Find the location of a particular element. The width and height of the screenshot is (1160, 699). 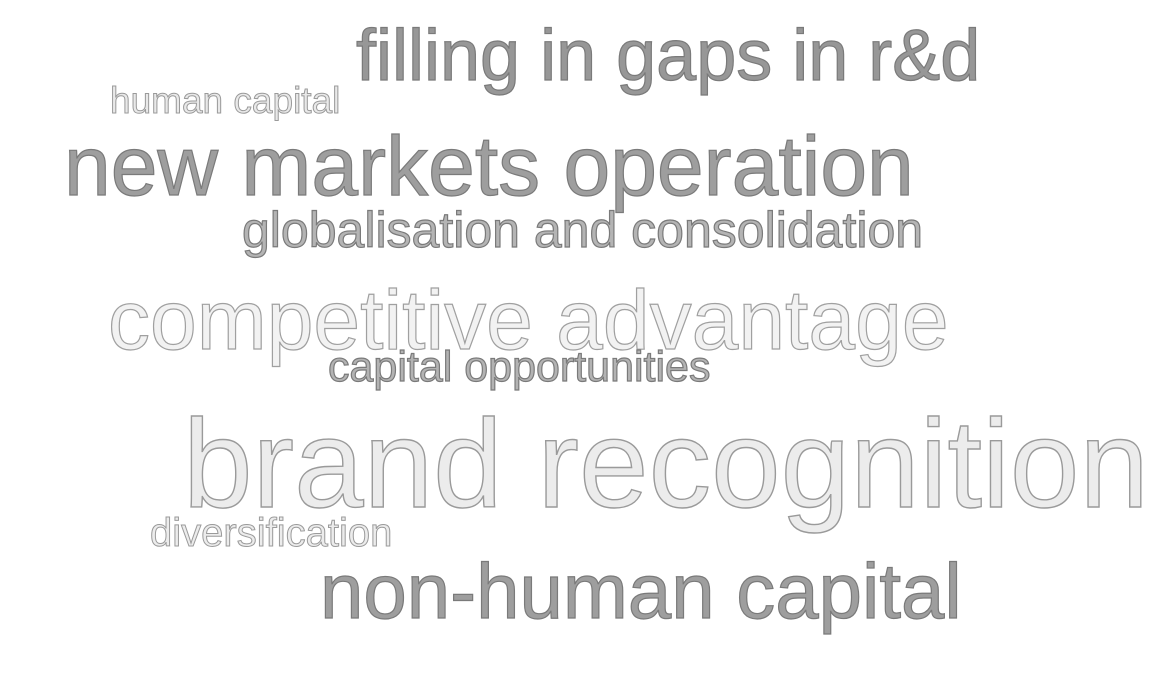

word-globalisation-and-consolidation: globalisation and consolidation is located at coordinates (582, 230).